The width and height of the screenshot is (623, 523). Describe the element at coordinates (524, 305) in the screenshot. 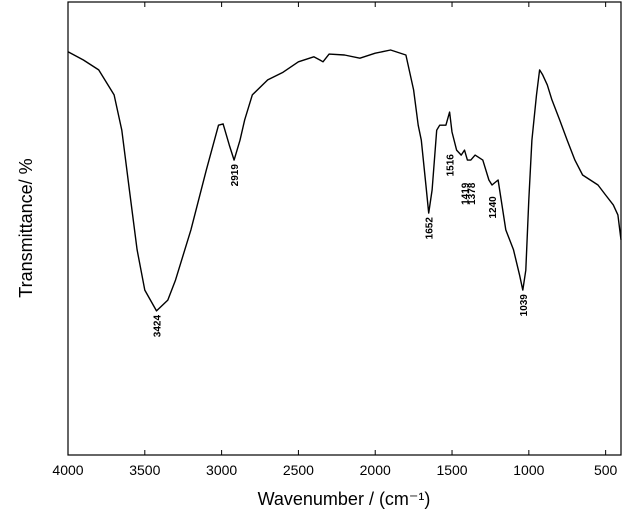

I see `peak-label: 1039` at that location.